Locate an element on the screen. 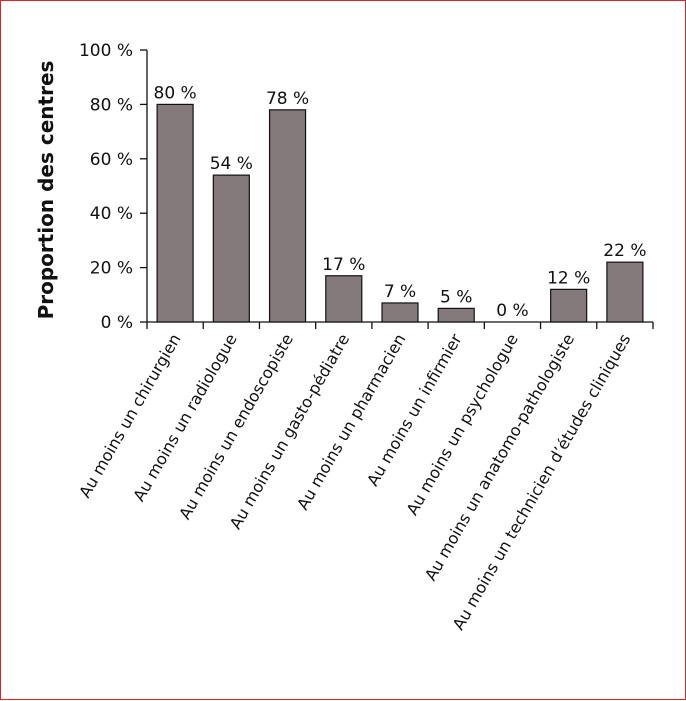 This screenshot has width=686, height=701. data-label: 54 % is located at coordinates (231, 164).